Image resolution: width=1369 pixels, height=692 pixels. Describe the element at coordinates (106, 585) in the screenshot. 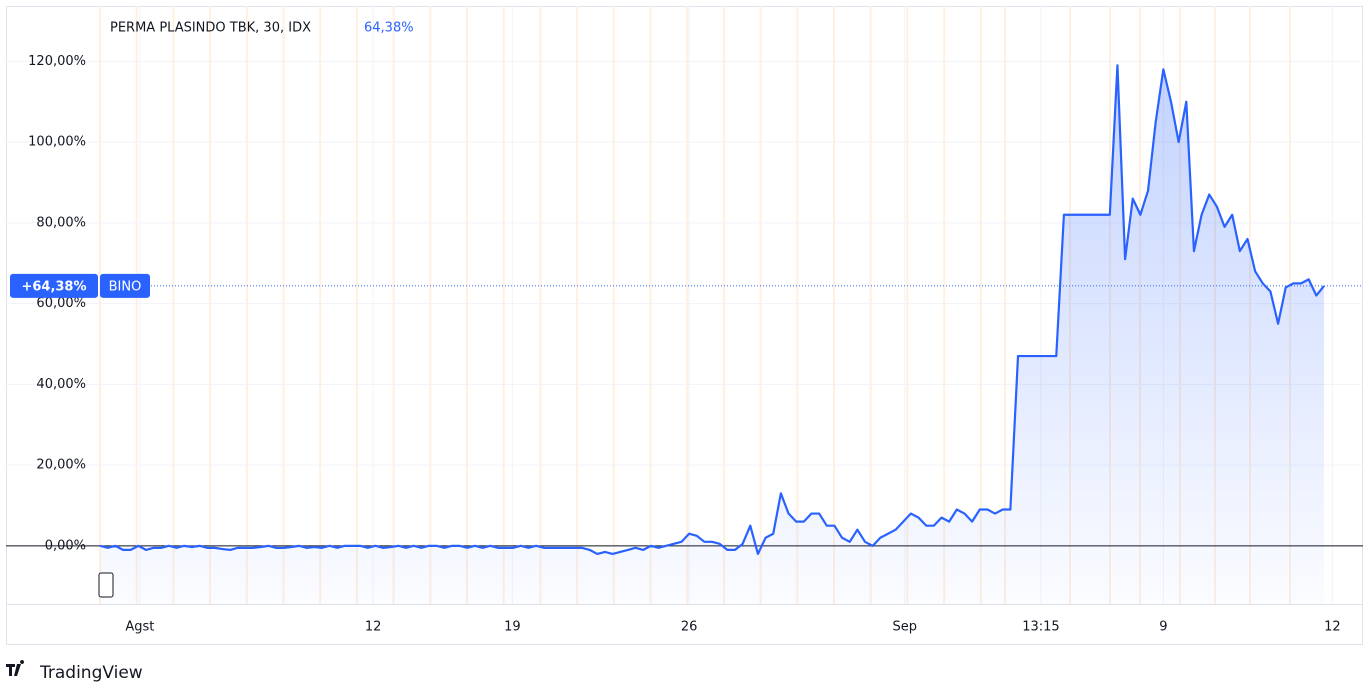

I see `tool-icon` at that location.